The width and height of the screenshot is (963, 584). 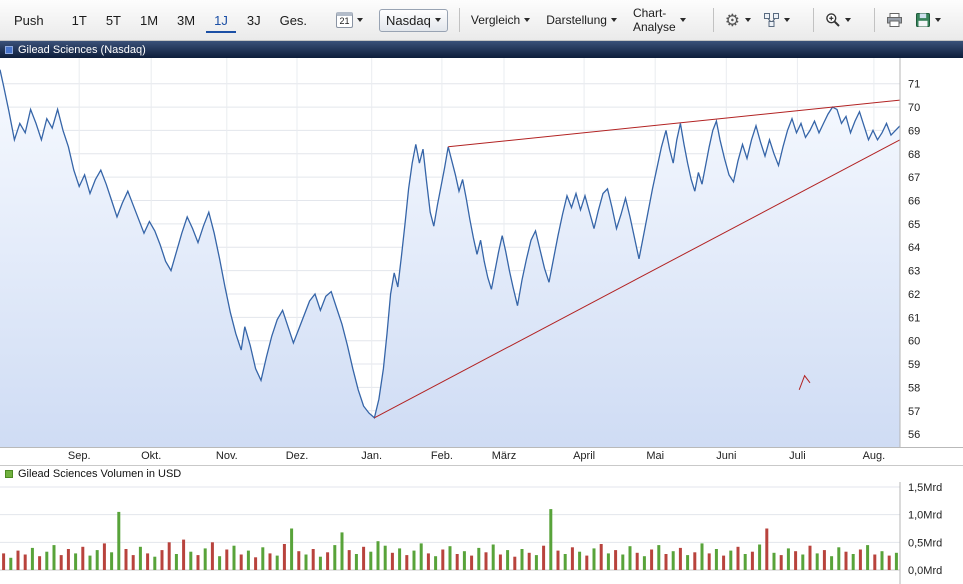 I want to click on y-axis-label: 56, so click(x=914, y=435).